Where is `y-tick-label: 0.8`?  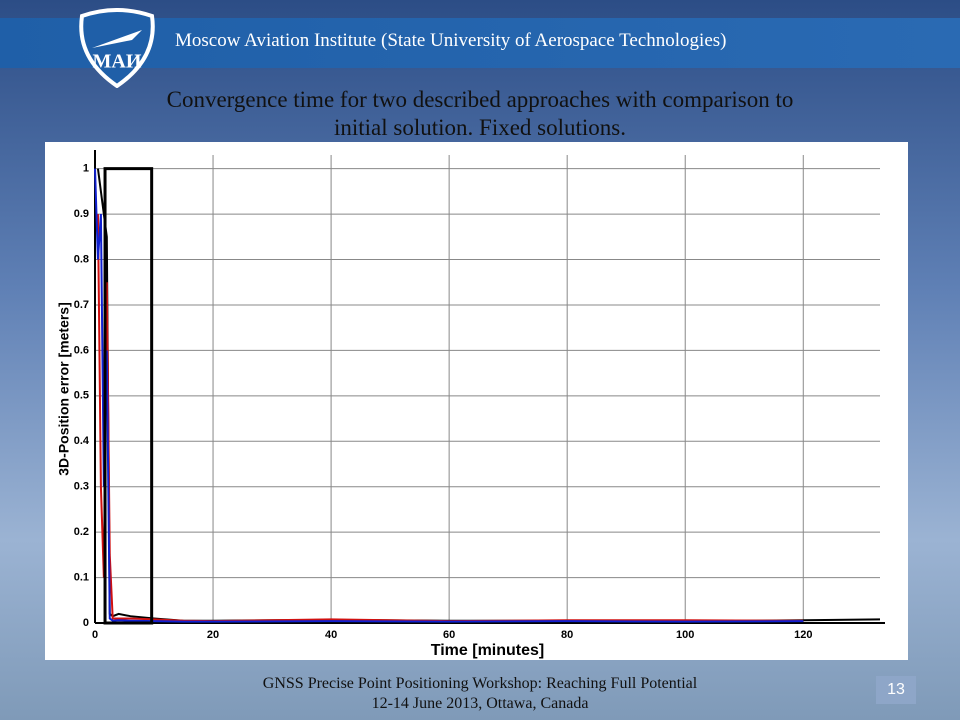 y-tick-label: 0.8 is located at coordinates (81, 259).